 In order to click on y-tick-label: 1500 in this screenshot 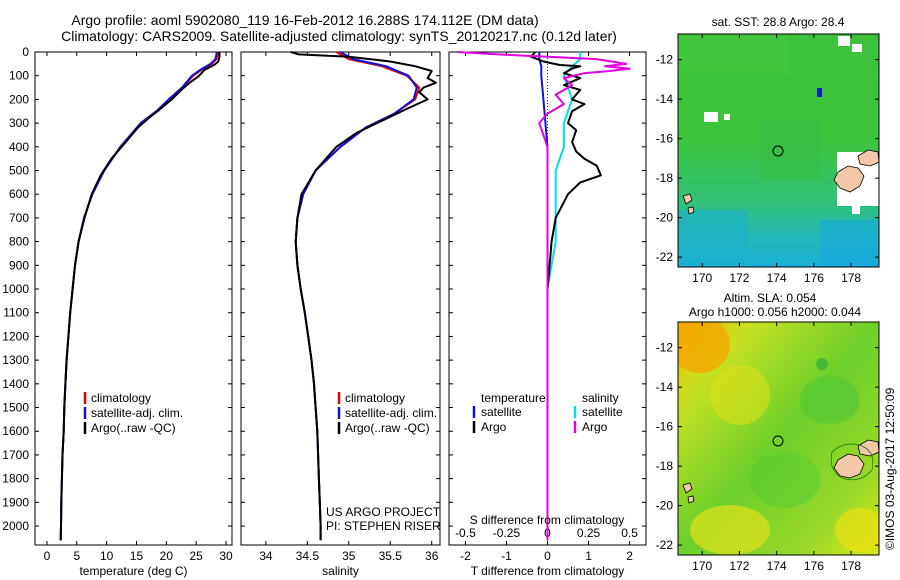, I will do `click(15, 408)`.